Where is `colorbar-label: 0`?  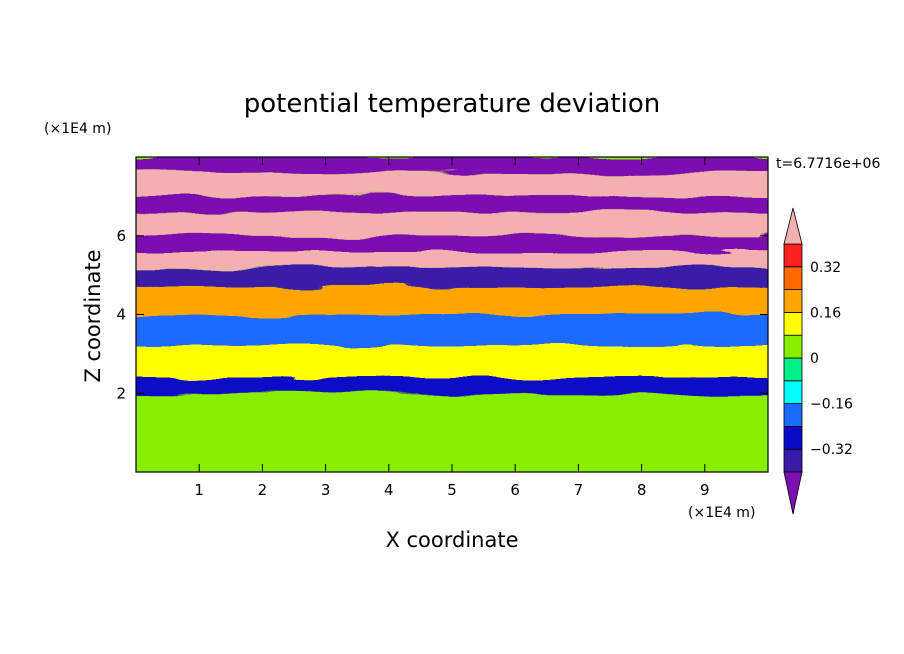 colorbar-label: 0 is located at coordinates (814, 359).